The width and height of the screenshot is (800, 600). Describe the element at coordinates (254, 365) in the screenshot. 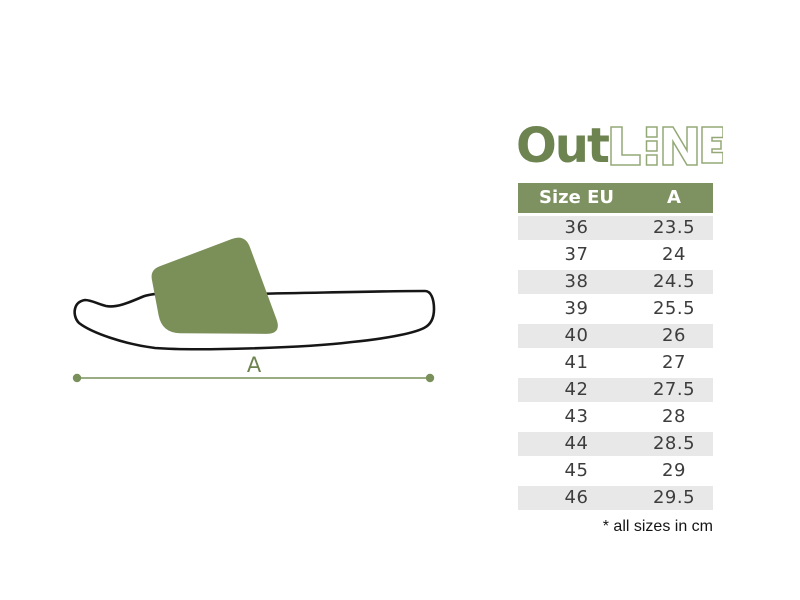

I see `dimension-label-a: A` at that location.